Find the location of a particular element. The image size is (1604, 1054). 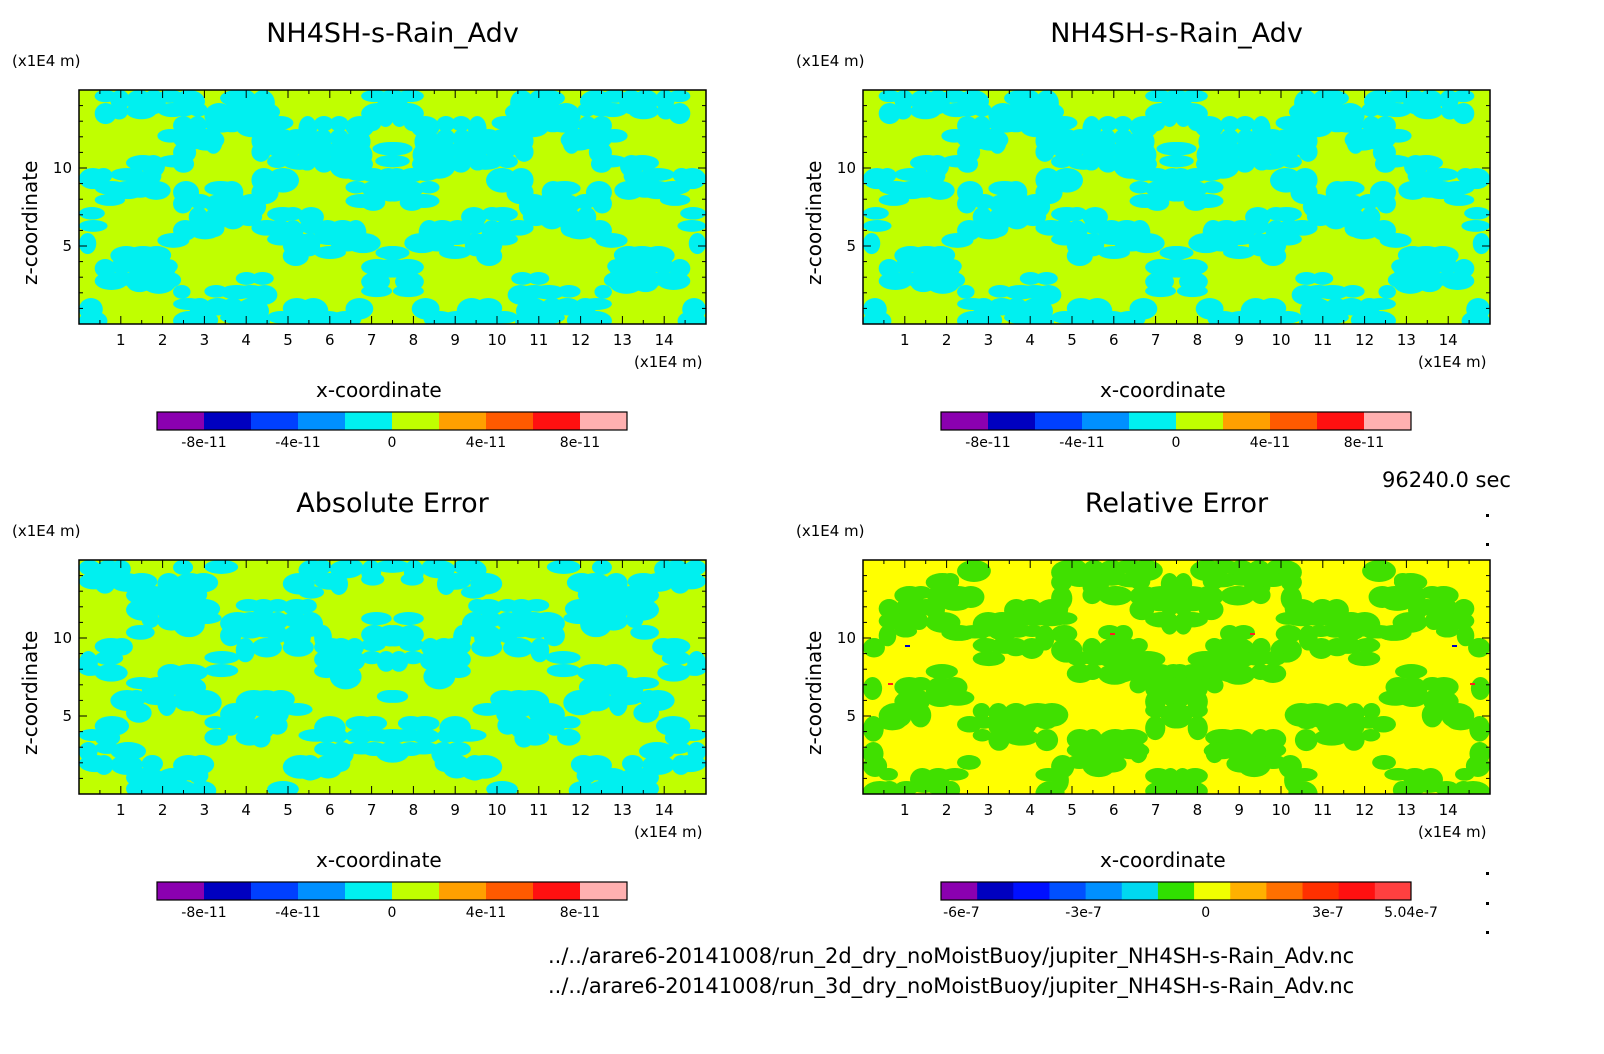

x-tick-label: 9 is located at coordinates (455, 340).